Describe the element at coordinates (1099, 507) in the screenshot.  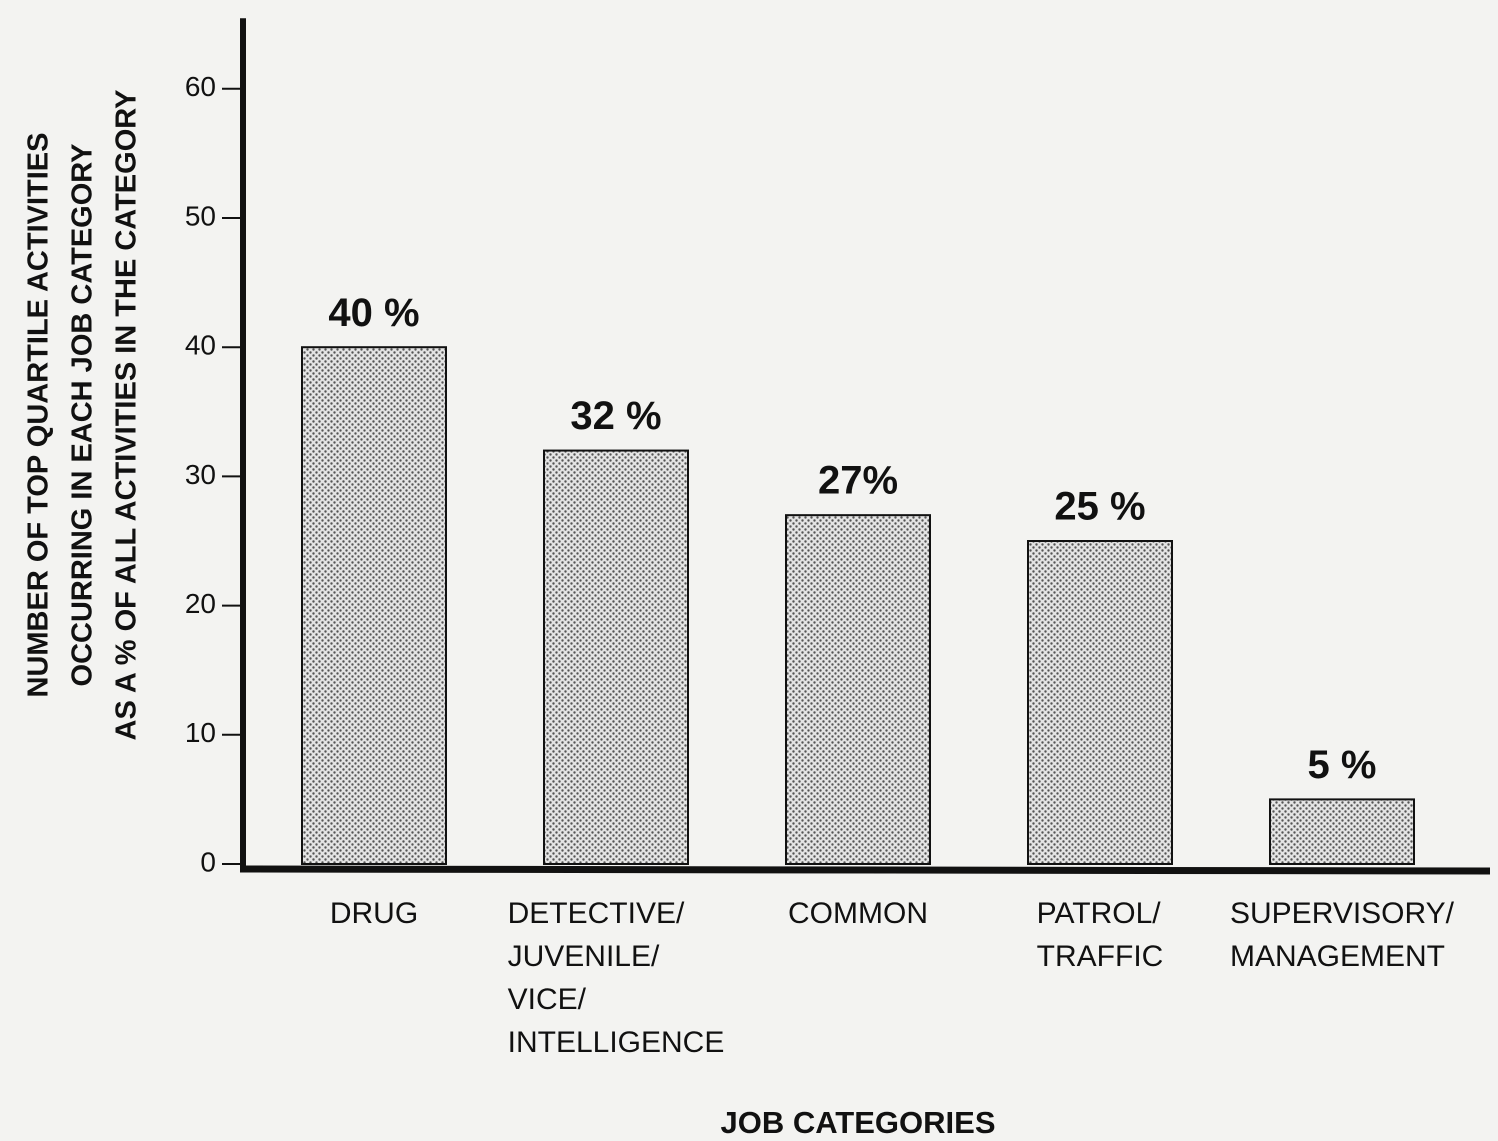
I see `value-label: 25 %` at that location.